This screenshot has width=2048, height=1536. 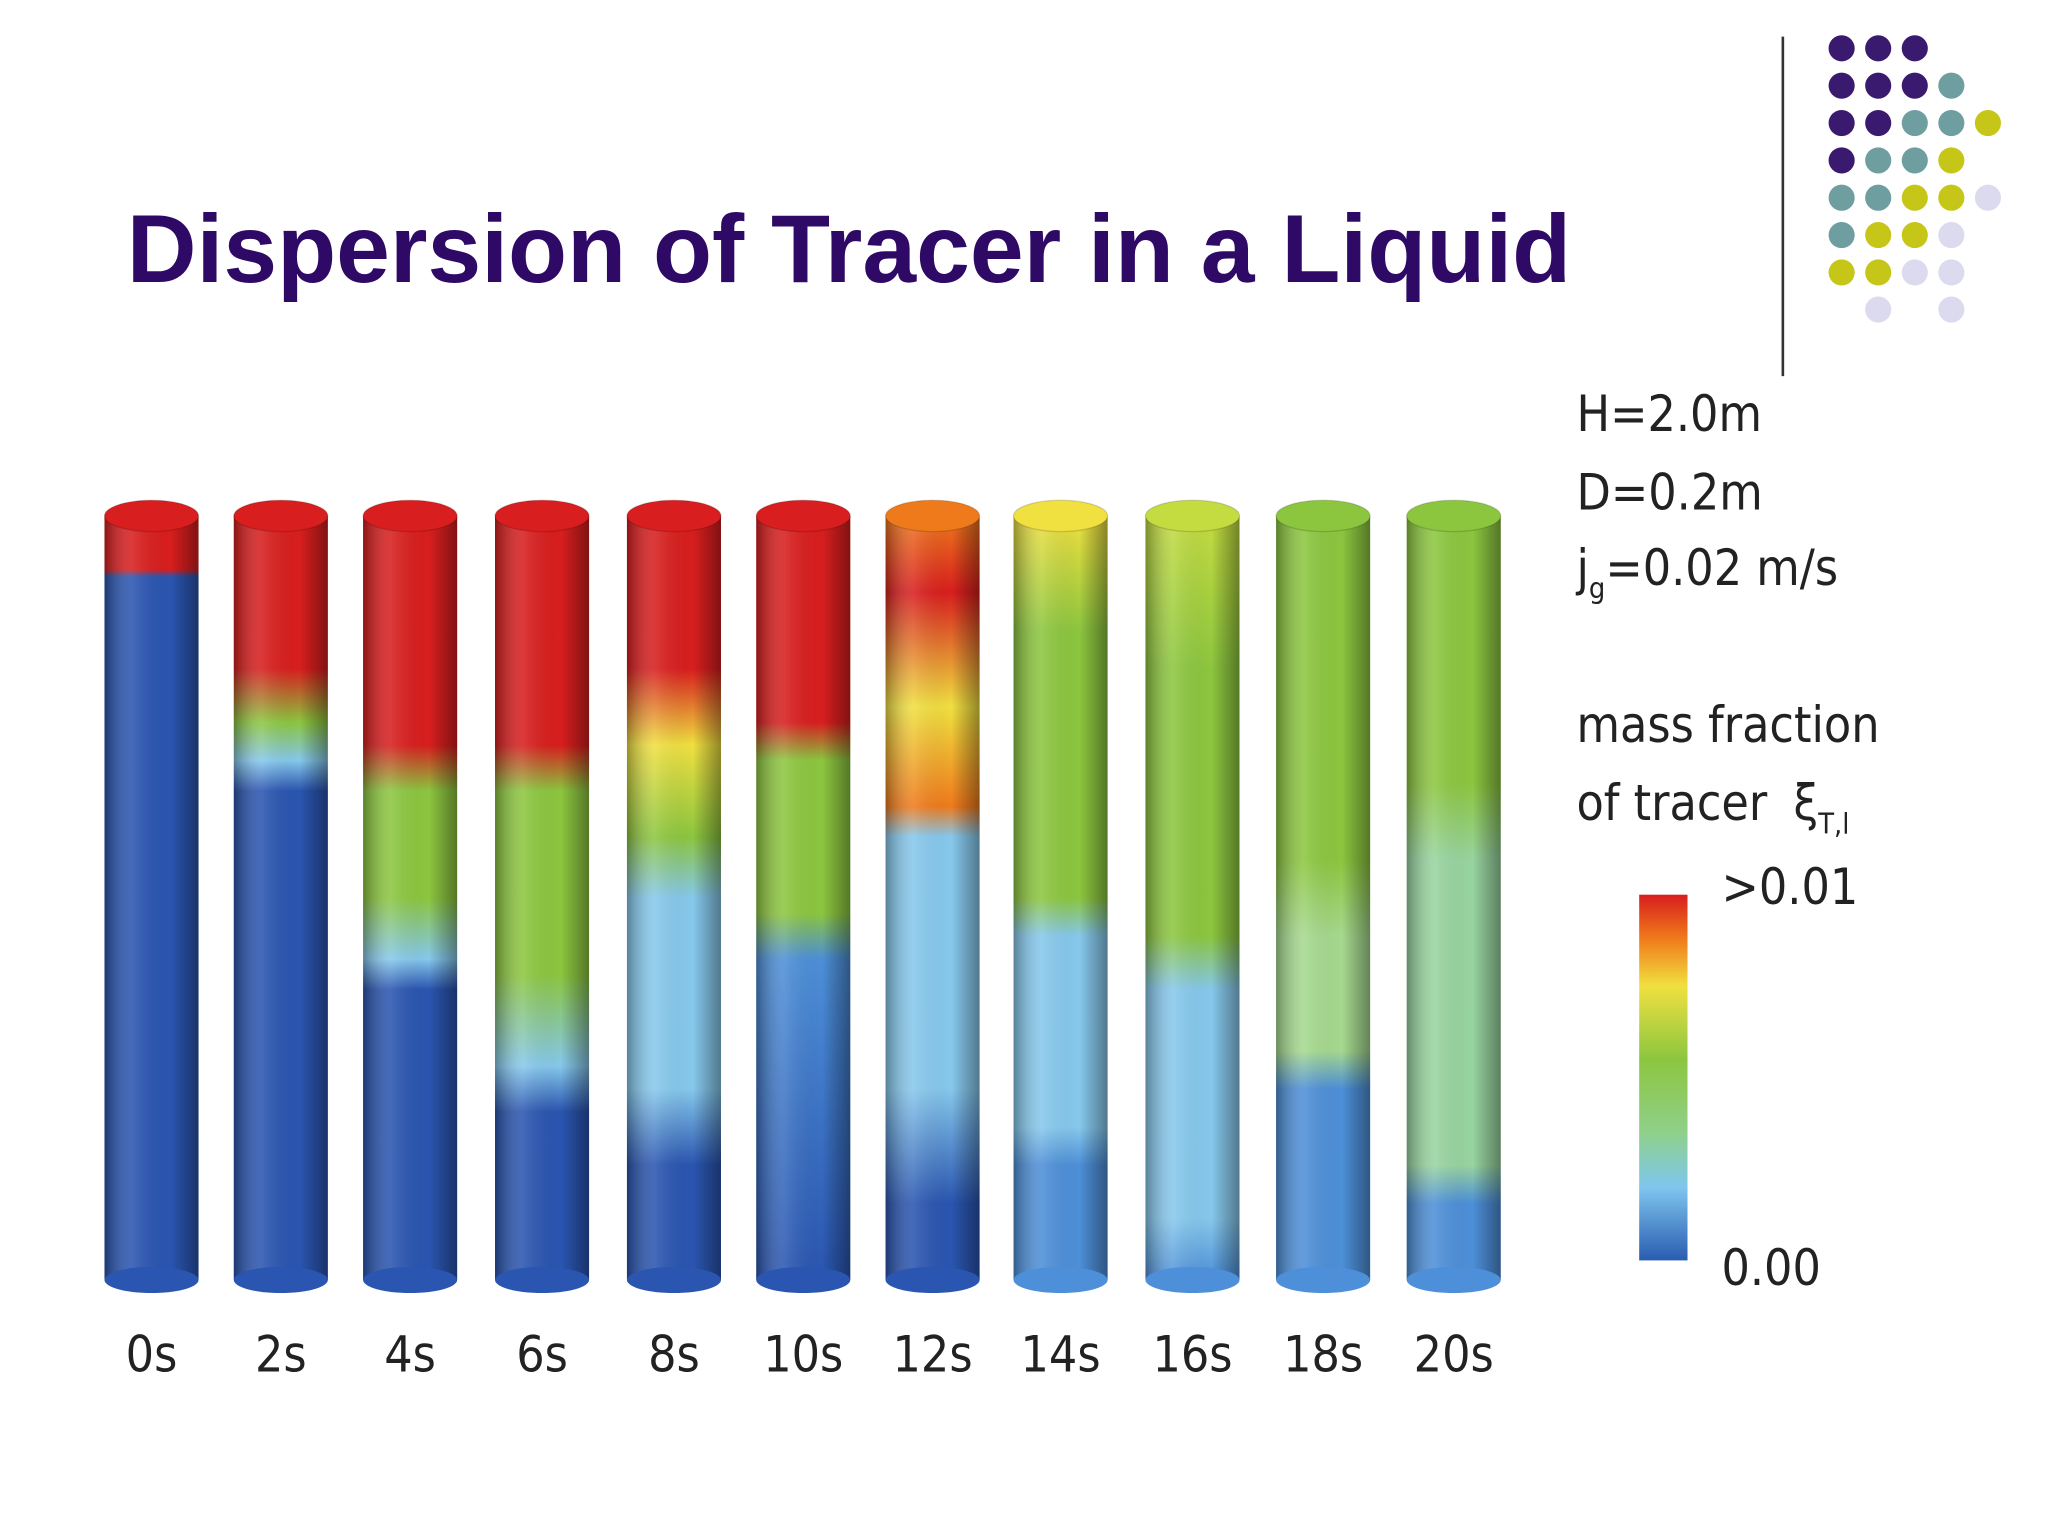 I want to click on velocity-value: =0.02 m/s, so click(x=1721, y=568).